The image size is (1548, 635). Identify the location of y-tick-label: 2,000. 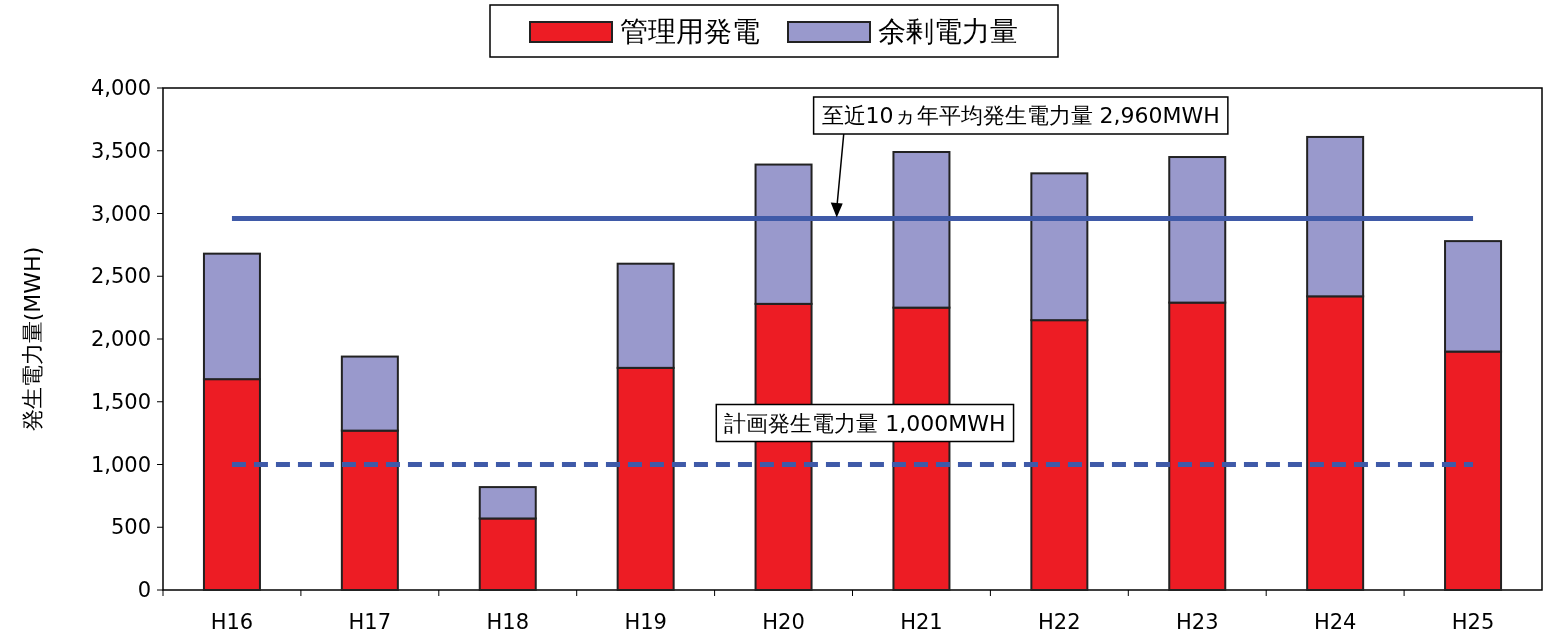
(120, 339).